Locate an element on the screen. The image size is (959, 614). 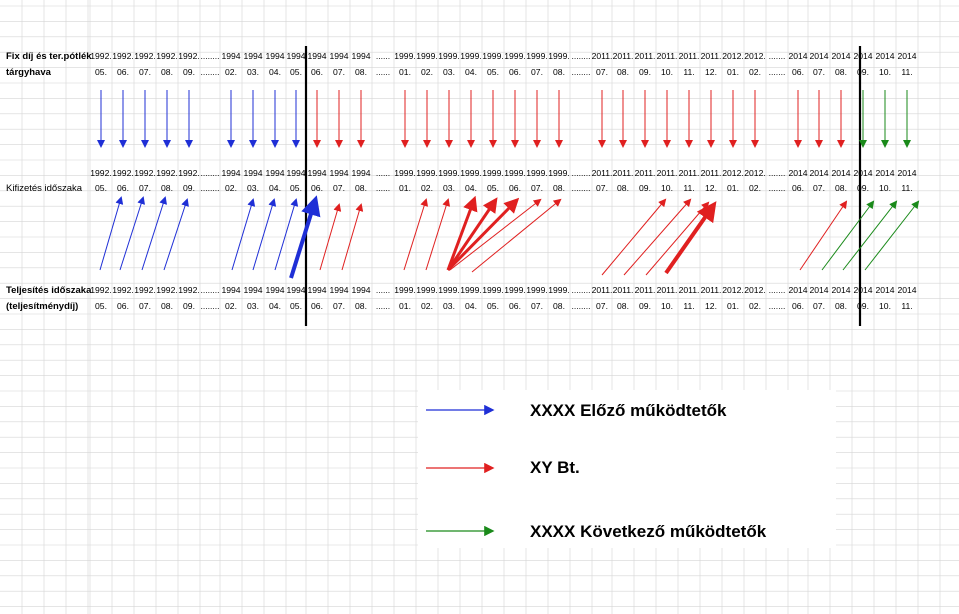
row-label-kifizetes: Kifizetés időszaka is located at coordinates (44, 188).